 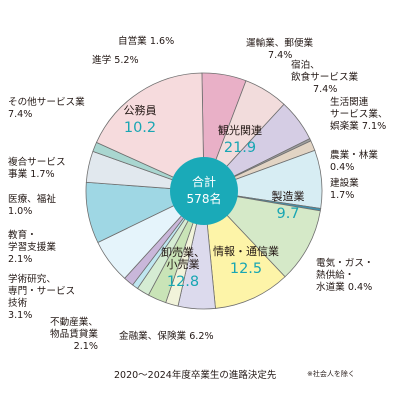 What do you see at coordinates (349, 102) in the screenshot?
I see `slice-label: 生活関連` at bounding box center [349, 102].